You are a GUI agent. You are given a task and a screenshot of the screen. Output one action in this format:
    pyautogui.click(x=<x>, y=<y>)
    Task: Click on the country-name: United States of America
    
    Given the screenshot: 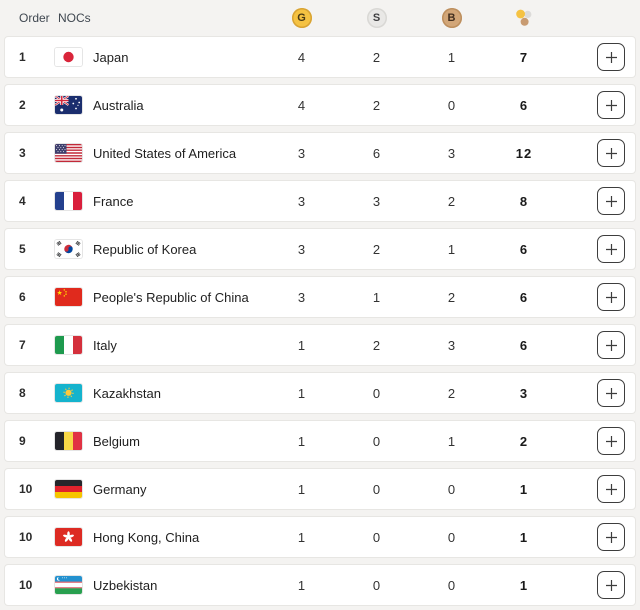 What is the action you would take?
    pyautogui.click(x=165, y=153)
    